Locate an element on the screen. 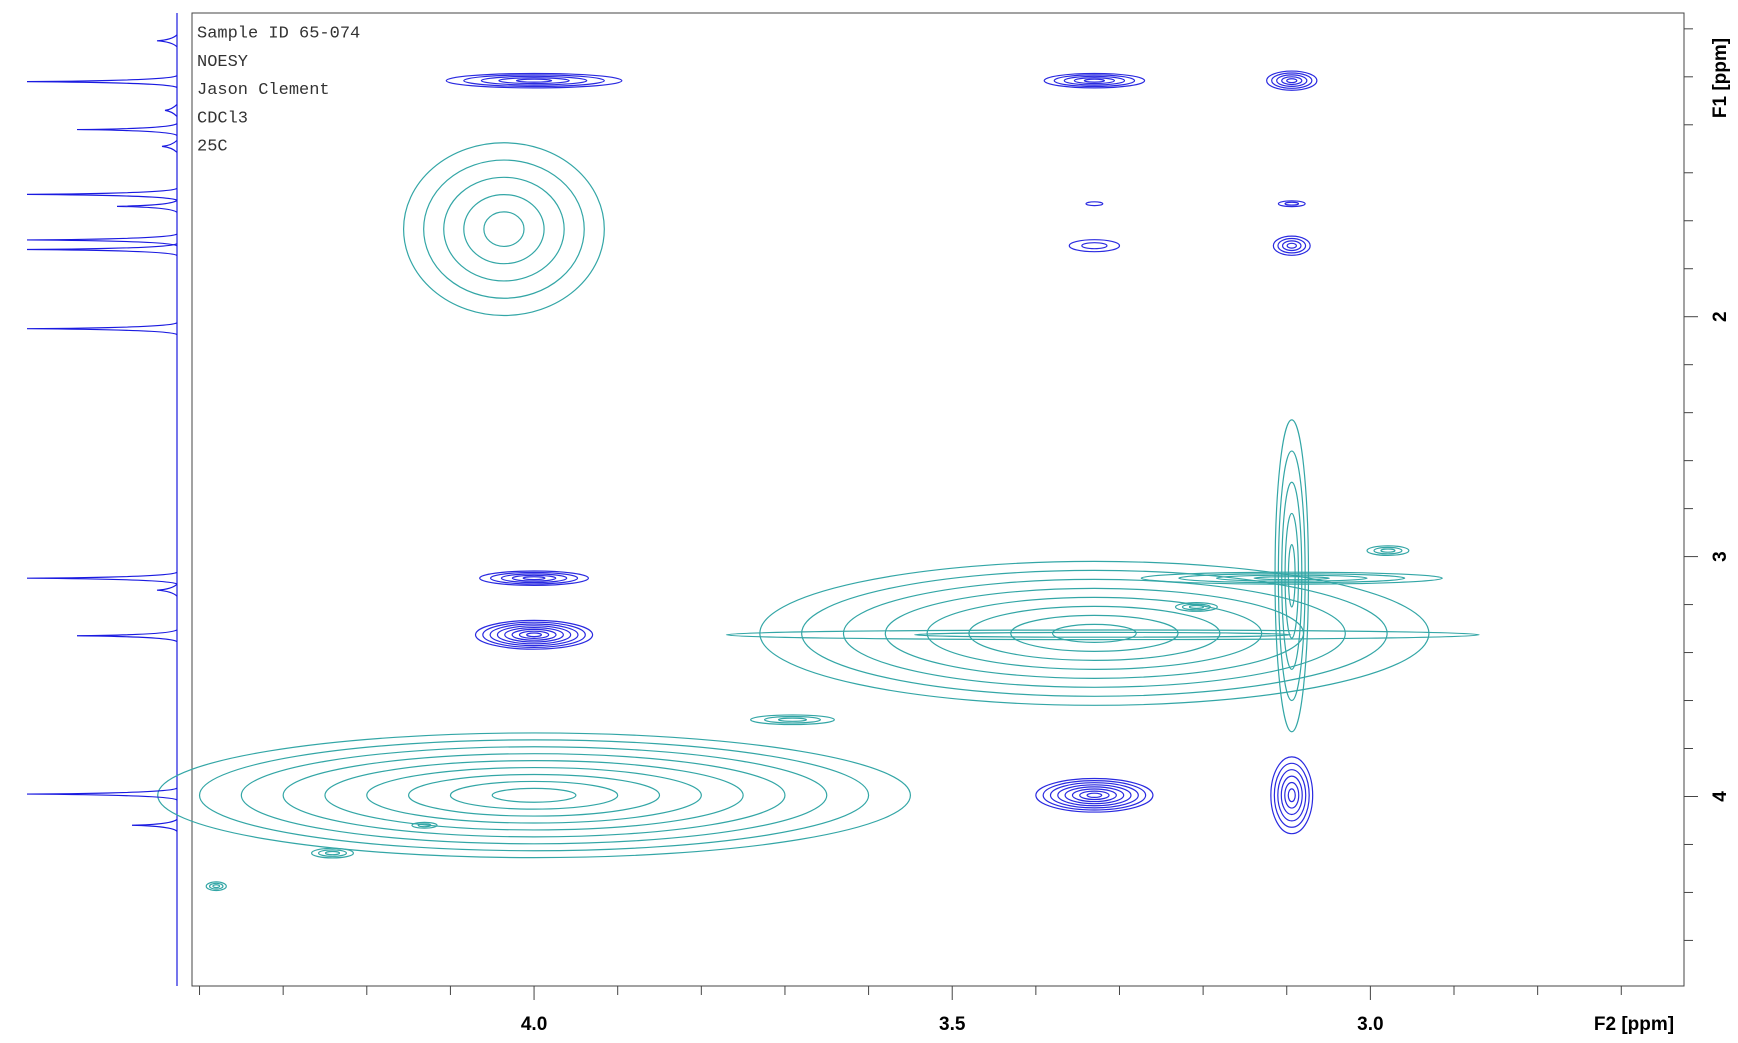 This screenshot has width=1738, height=1043. annotation: CDCl3 is located at coordinates (222, 118).